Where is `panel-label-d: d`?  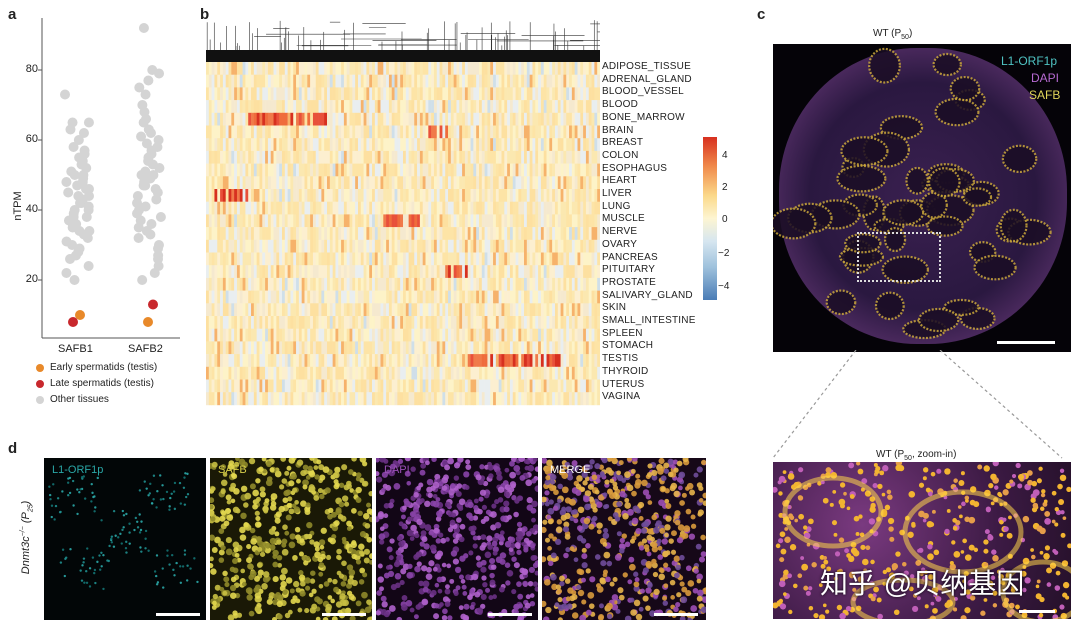
panel-label-d: d is located at coordinates (13, 448).